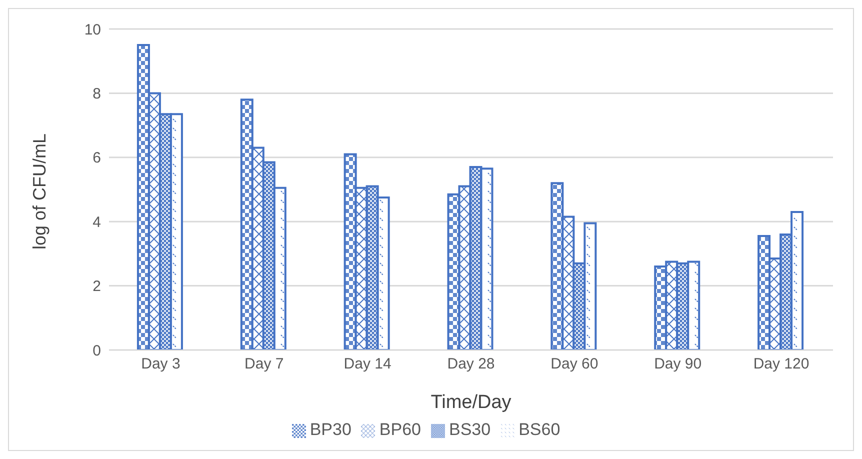 The image size is (862, 459). Describe the element at coordinates (331, 429) in the screenshot. I see `legend-label: BP30` at that location.